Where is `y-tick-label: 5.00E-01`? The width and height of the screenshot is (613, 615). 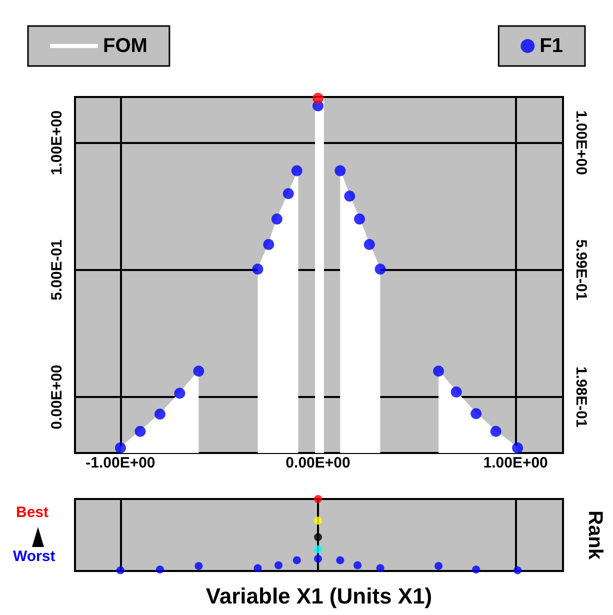
y-tick-label: 5.00E-01 is located at coordinates (57, 269).